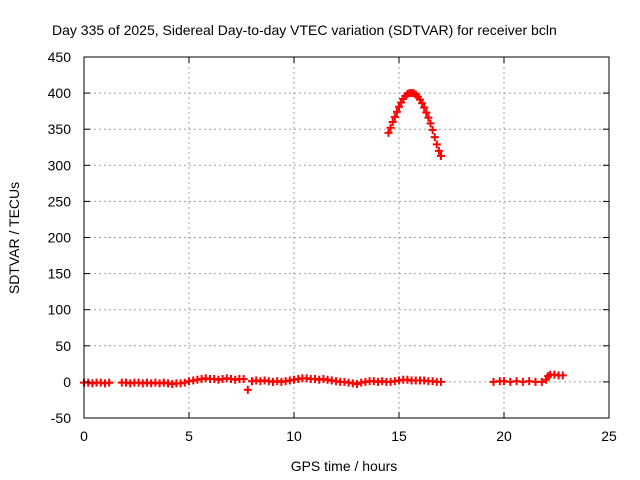 This screenshot has height=480, width=640. What do you see at coordinates (504, 436) in the screenshot?
I see `x-tick-label: 20` at bounding box center [504, 436].